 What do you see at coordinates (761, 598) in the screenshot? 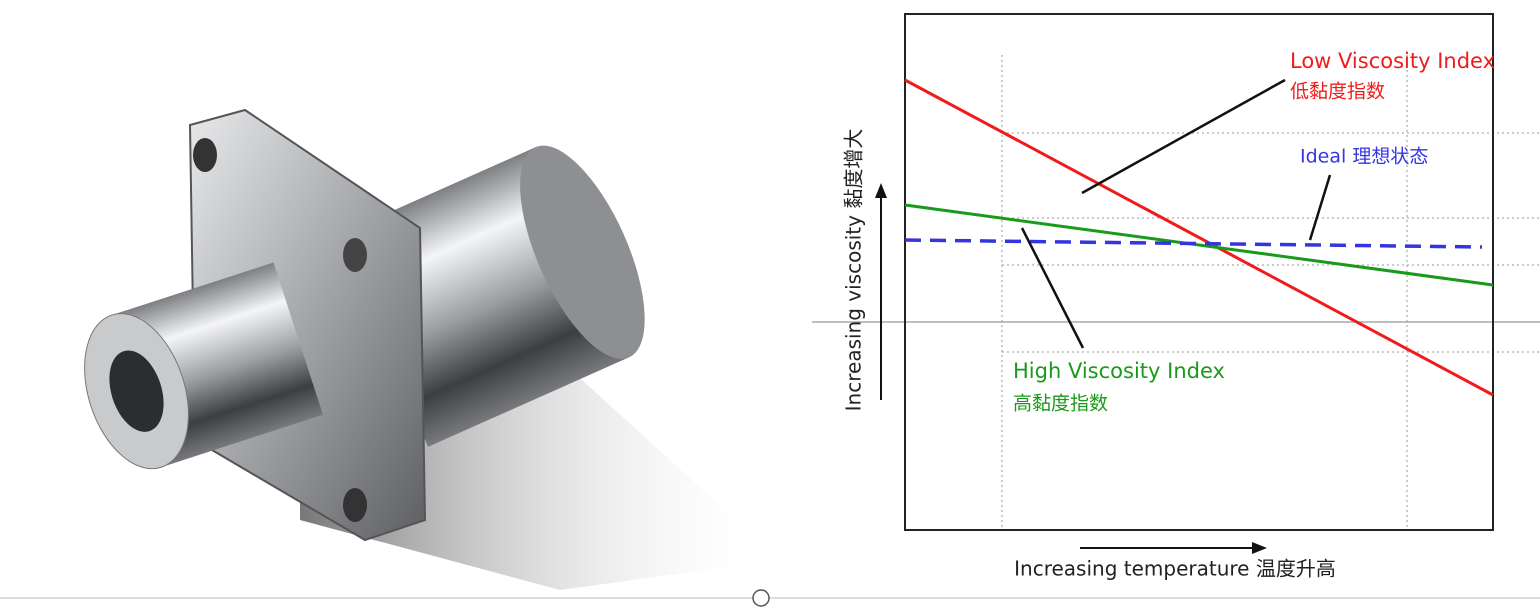
I see `slider-handle` at bounding box center [761, 598].